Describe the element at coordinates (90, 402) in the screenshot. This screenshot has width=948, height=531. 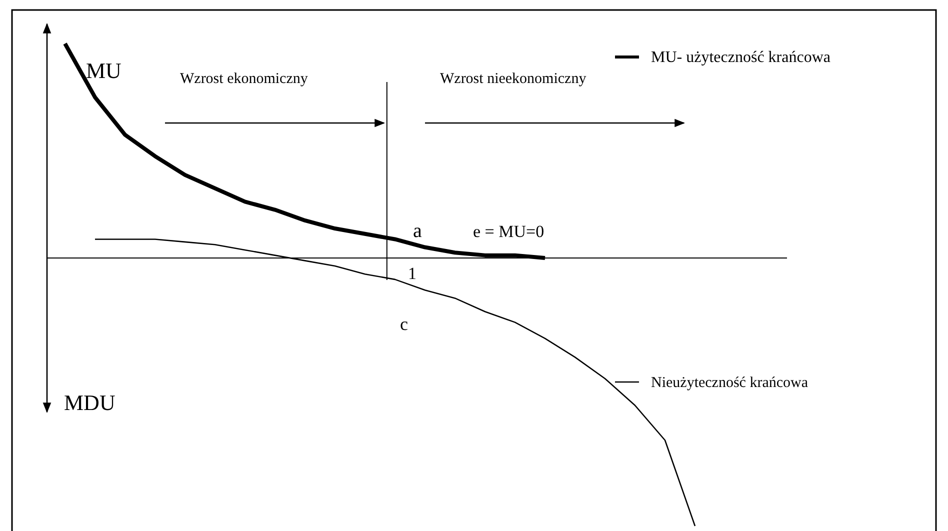
I see `annotation: MDU` at that location.